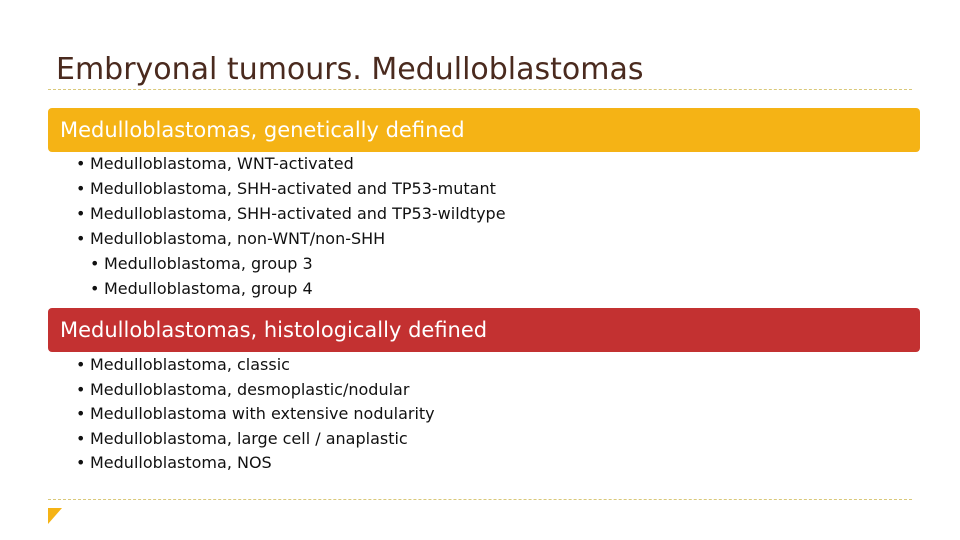 This screenshot has height=540, width=960. Describe the element at coordinates (190, 364) in the screenshot. I see `list-item-text: Medulloblastoma, classic` at that location.